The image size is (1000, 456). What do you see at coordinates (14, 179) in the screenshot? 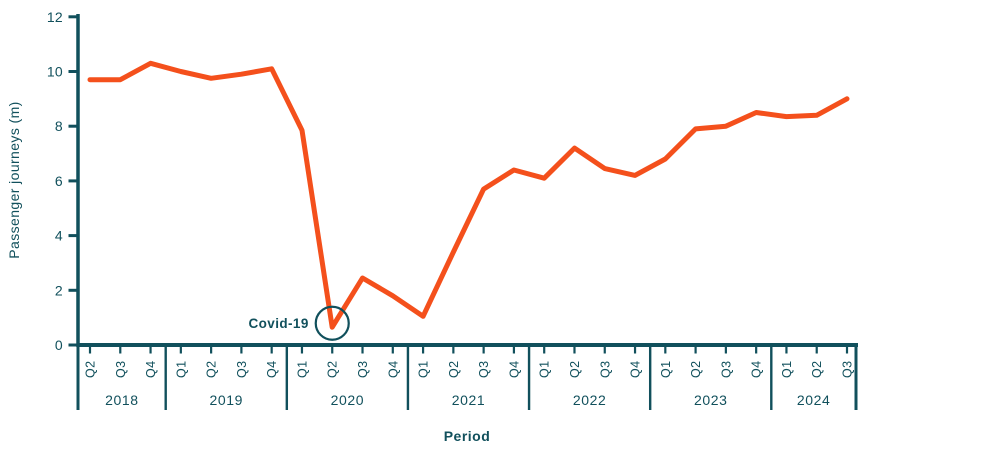
I see `y-axis-title: Passenger journeys (m)` at bounding box center [14, 179].